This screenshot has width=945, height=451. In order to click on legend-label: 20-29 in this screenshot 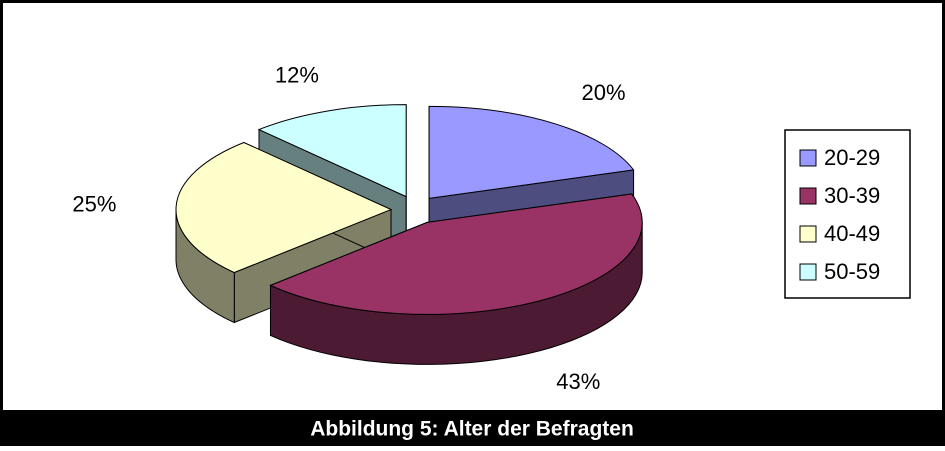, I will do `click(852, 157)`.